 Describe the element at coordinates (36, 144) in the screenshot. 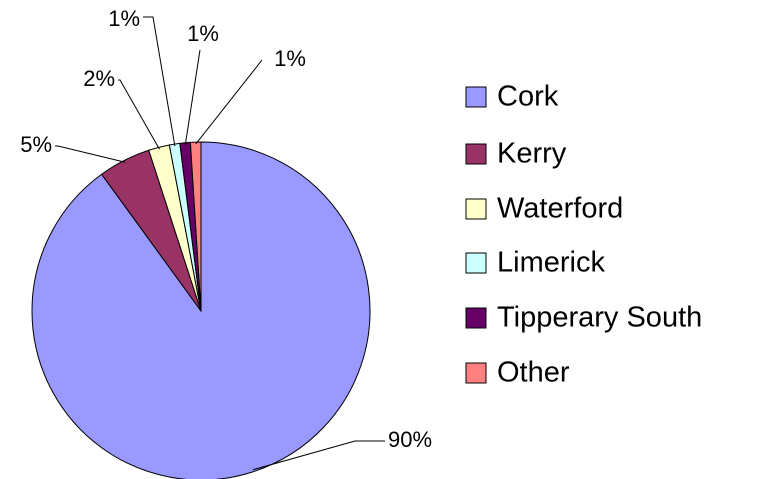

I see `data-label: 5%` at that location.